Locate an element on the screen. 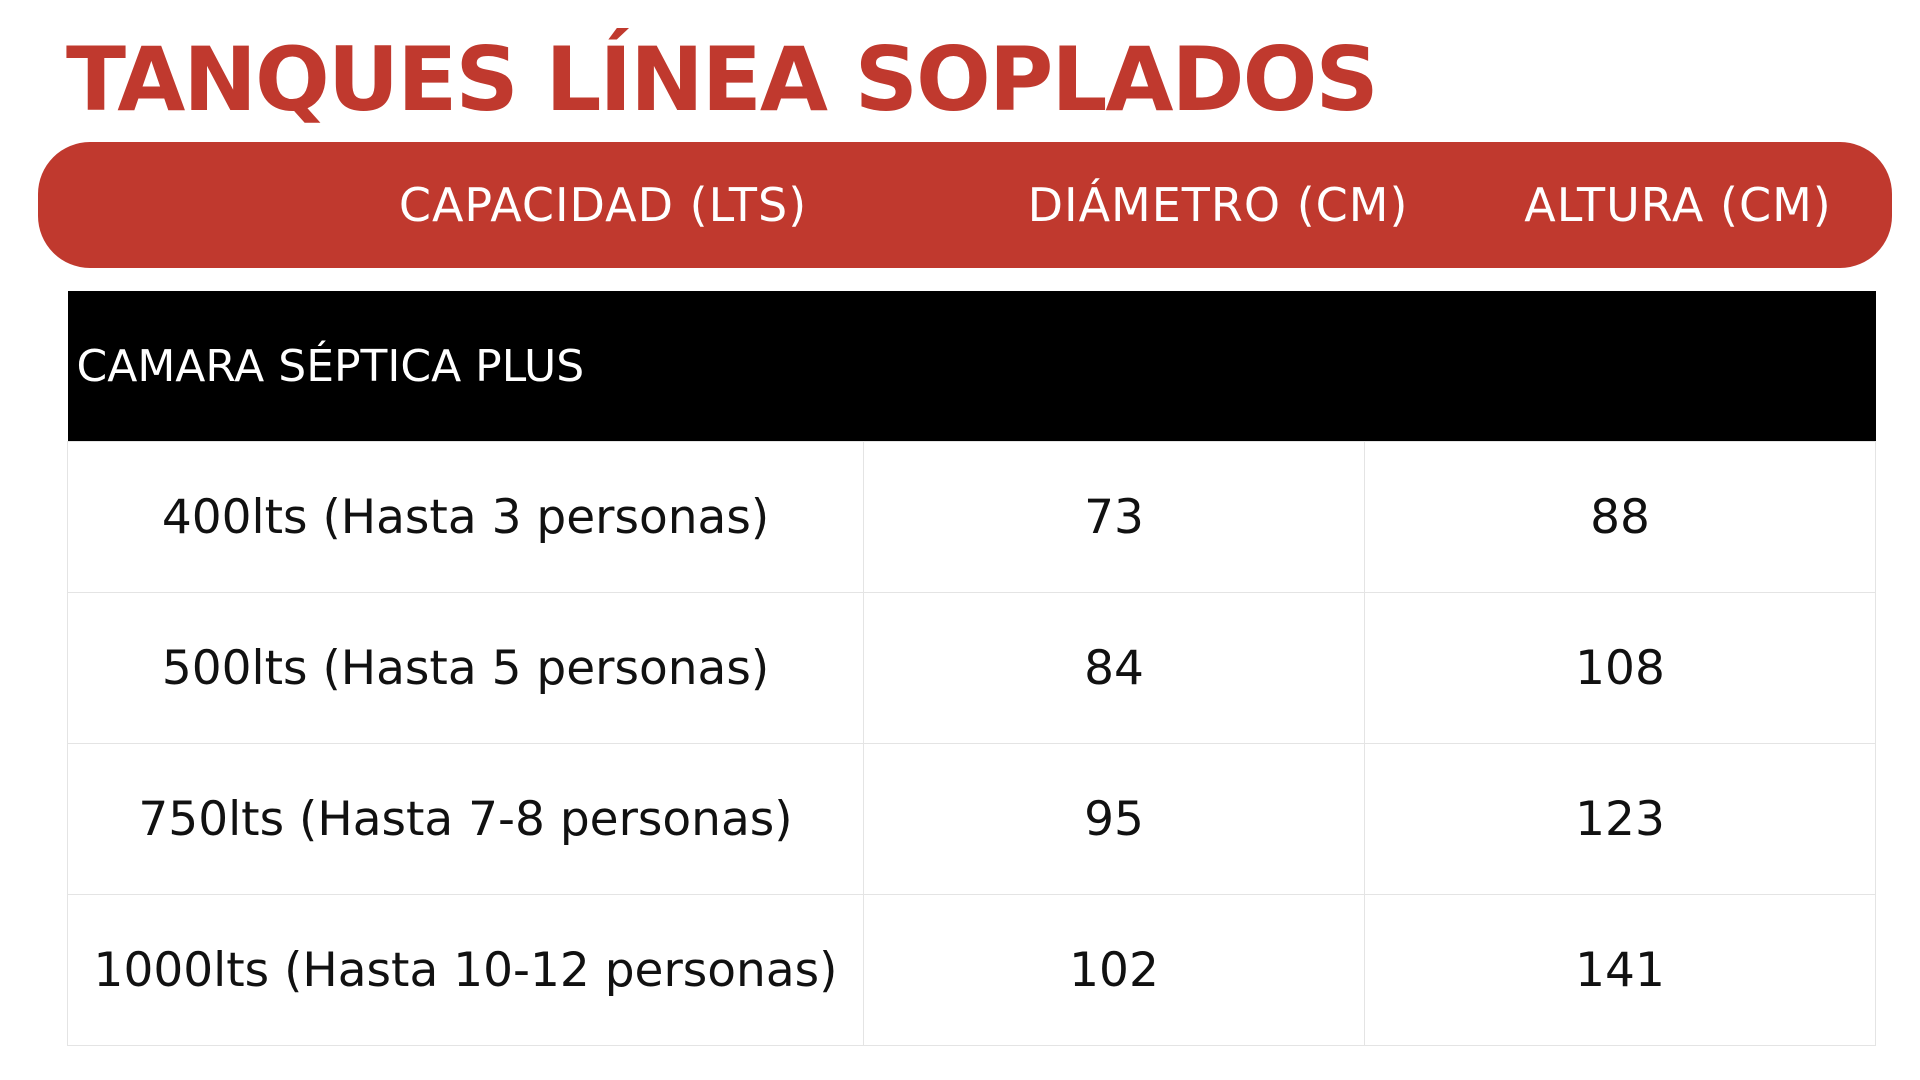 The width and height of the screenshot is (1920, 1080). cell-capacity: 1000lts (Hasta 10-12 personas) is located at coordinates (465, 970).